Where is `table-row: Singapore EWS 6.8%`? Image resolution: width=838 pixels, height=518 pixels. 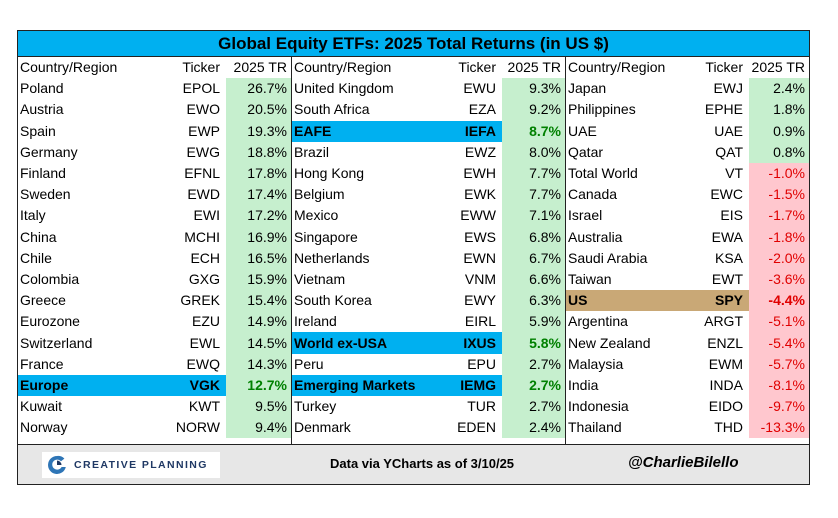 table-row: Singapore EWS 6.8% is located at coordinates (428, 237).